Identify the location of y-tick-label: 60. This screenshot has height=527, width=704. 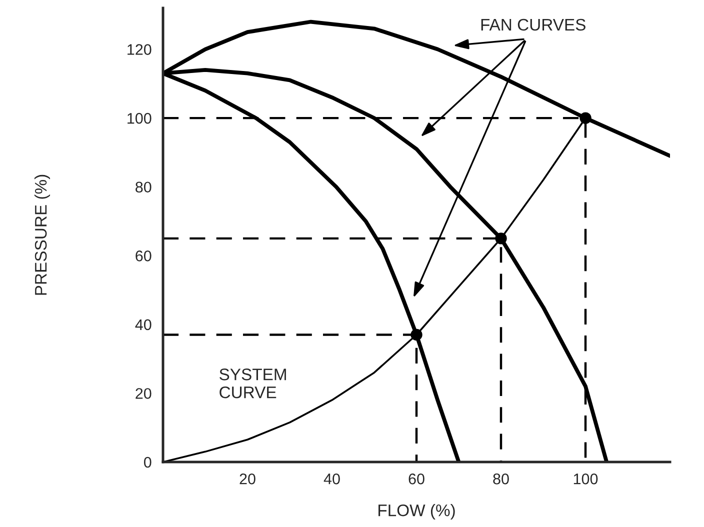
(144, 256).